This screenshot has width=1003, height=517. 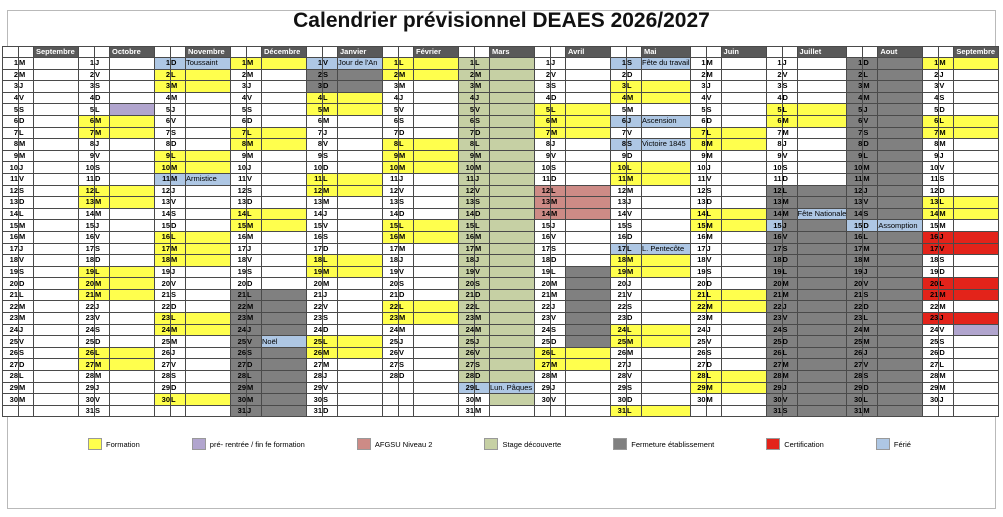 I want to click on day-number-cell: 25, so click(x=10, y=341).